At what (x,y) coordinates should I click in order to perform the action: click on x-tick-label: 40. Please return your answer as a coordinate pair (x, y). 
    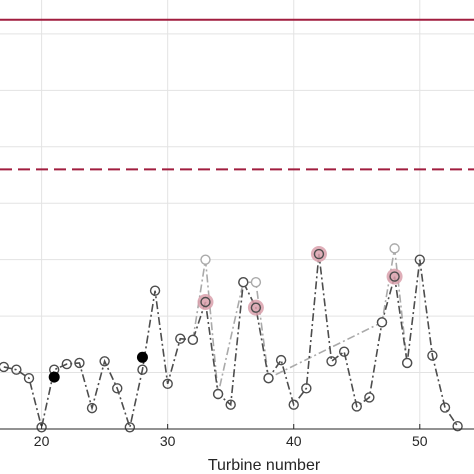
    Looking at the image, I should click on (294, 441).